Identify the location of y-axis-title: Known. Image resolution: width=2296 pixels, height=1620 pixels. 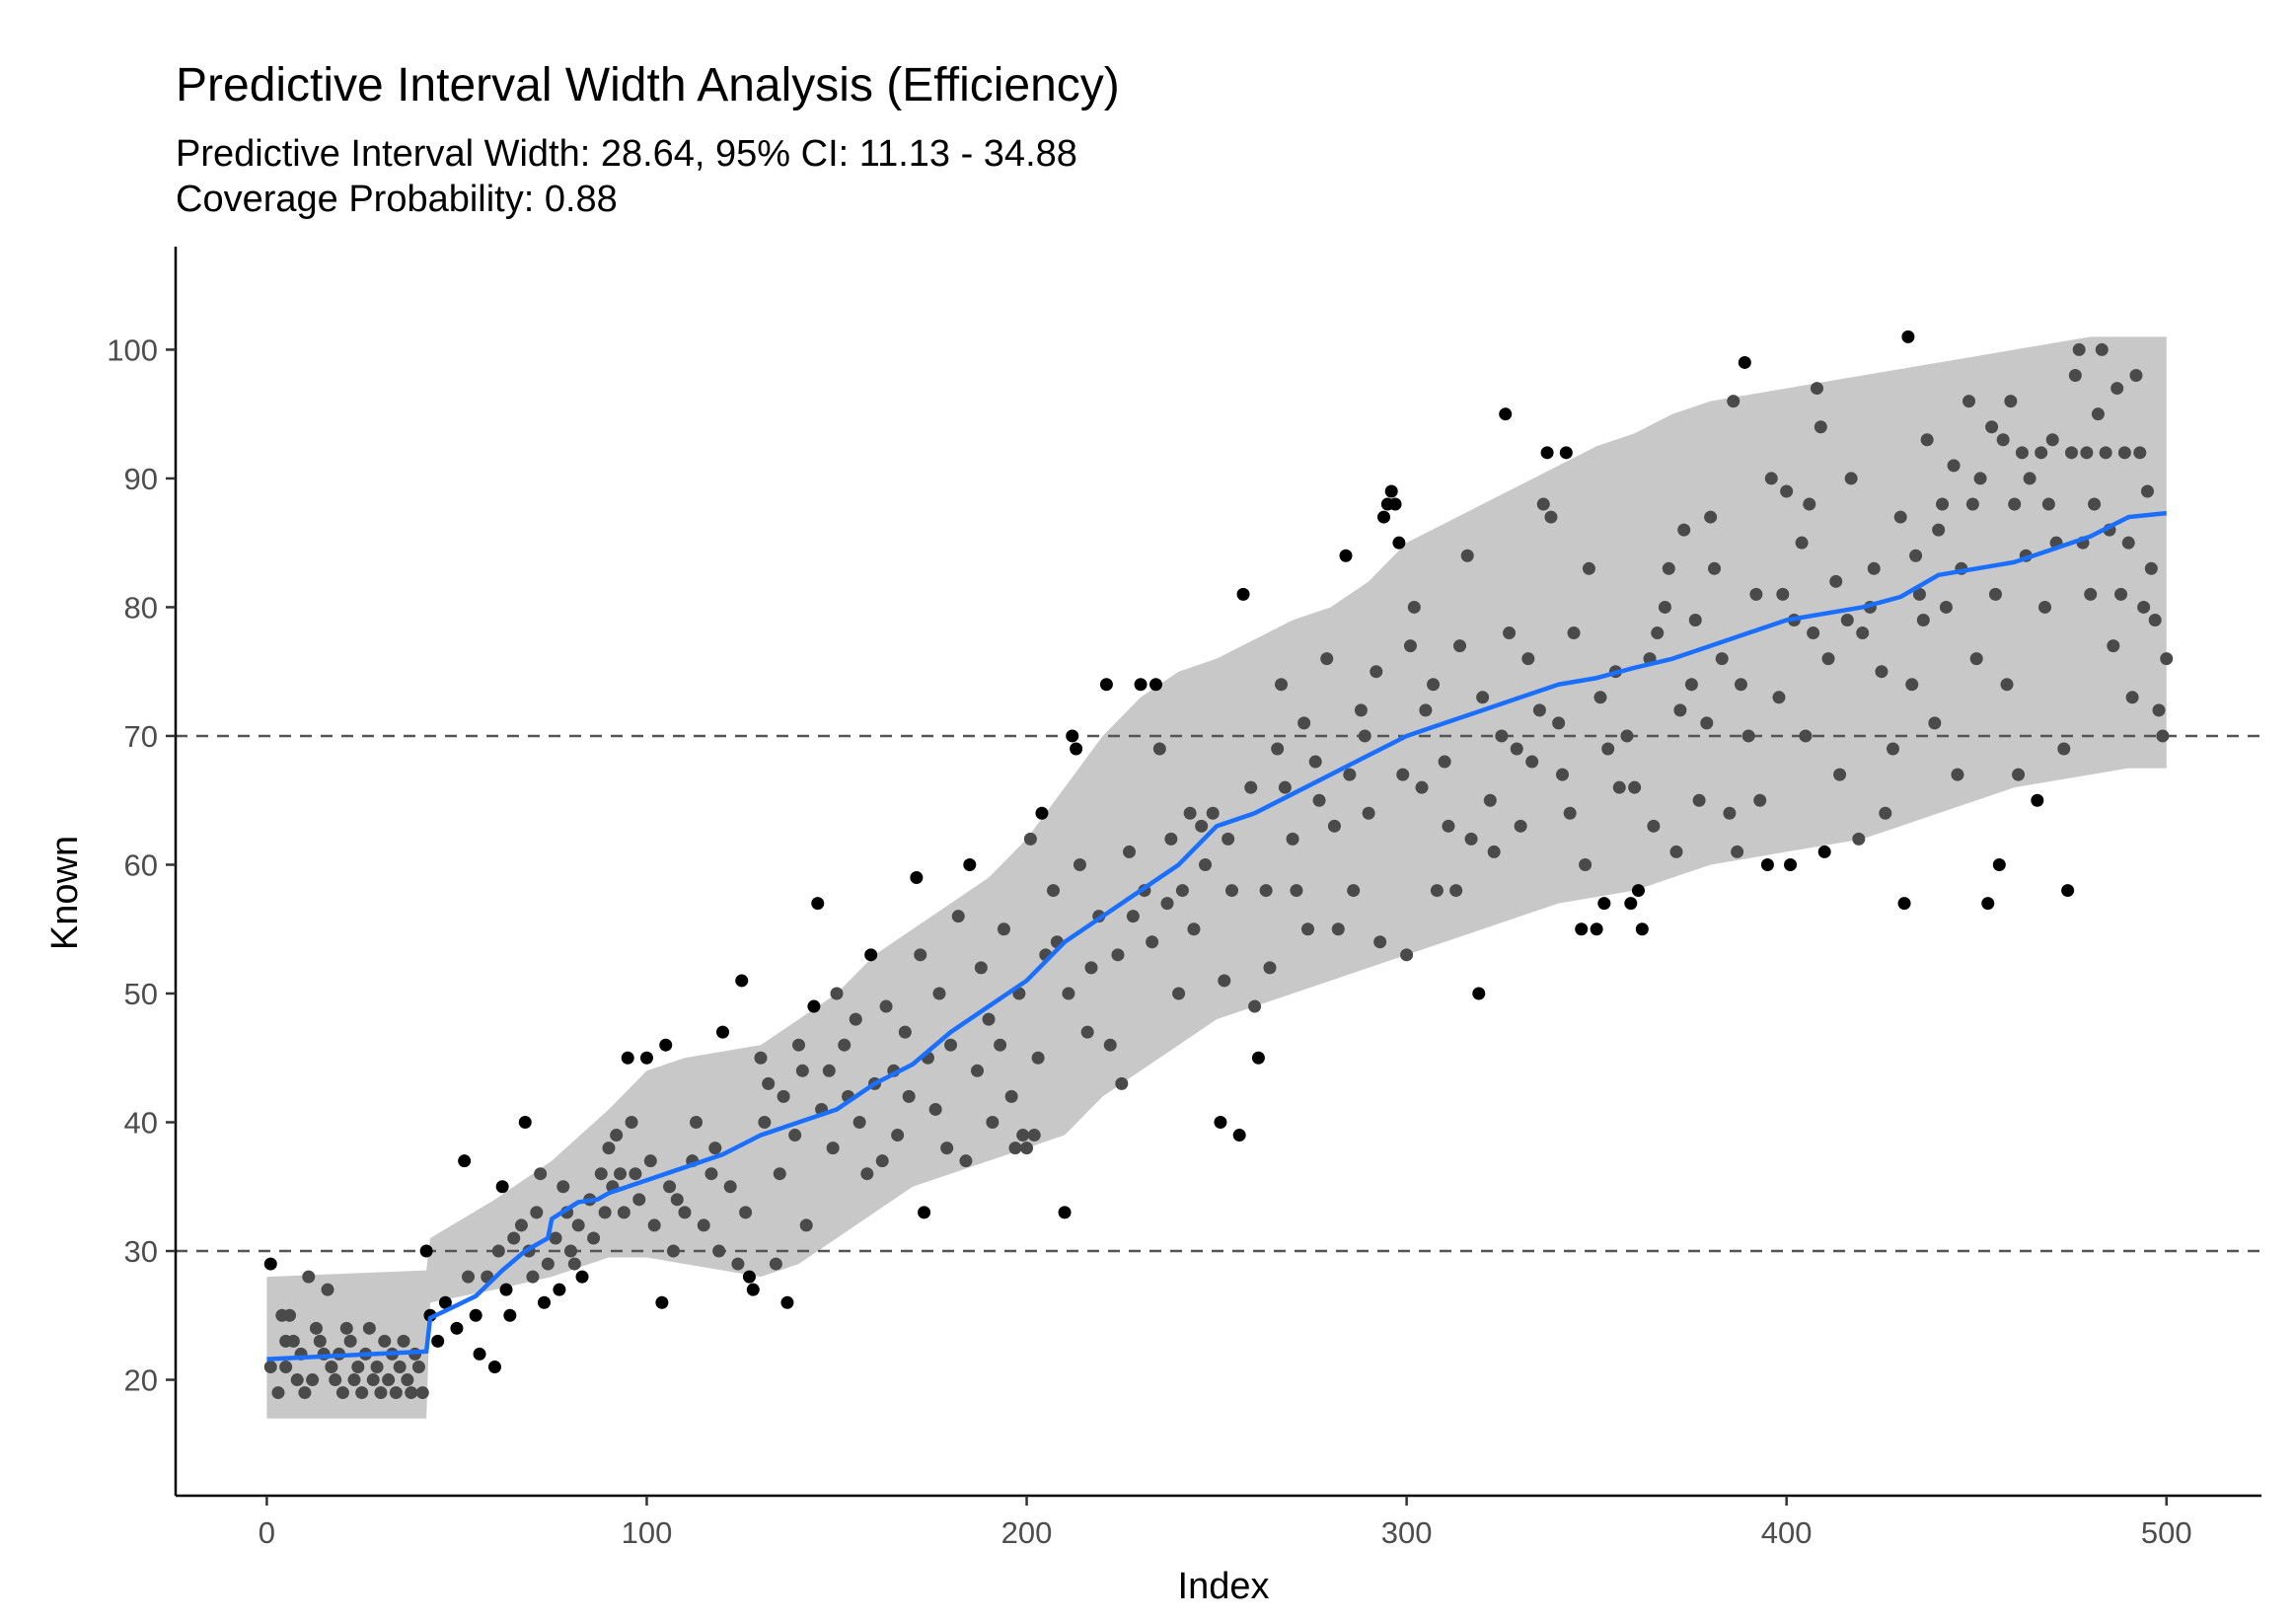
(65, 893).